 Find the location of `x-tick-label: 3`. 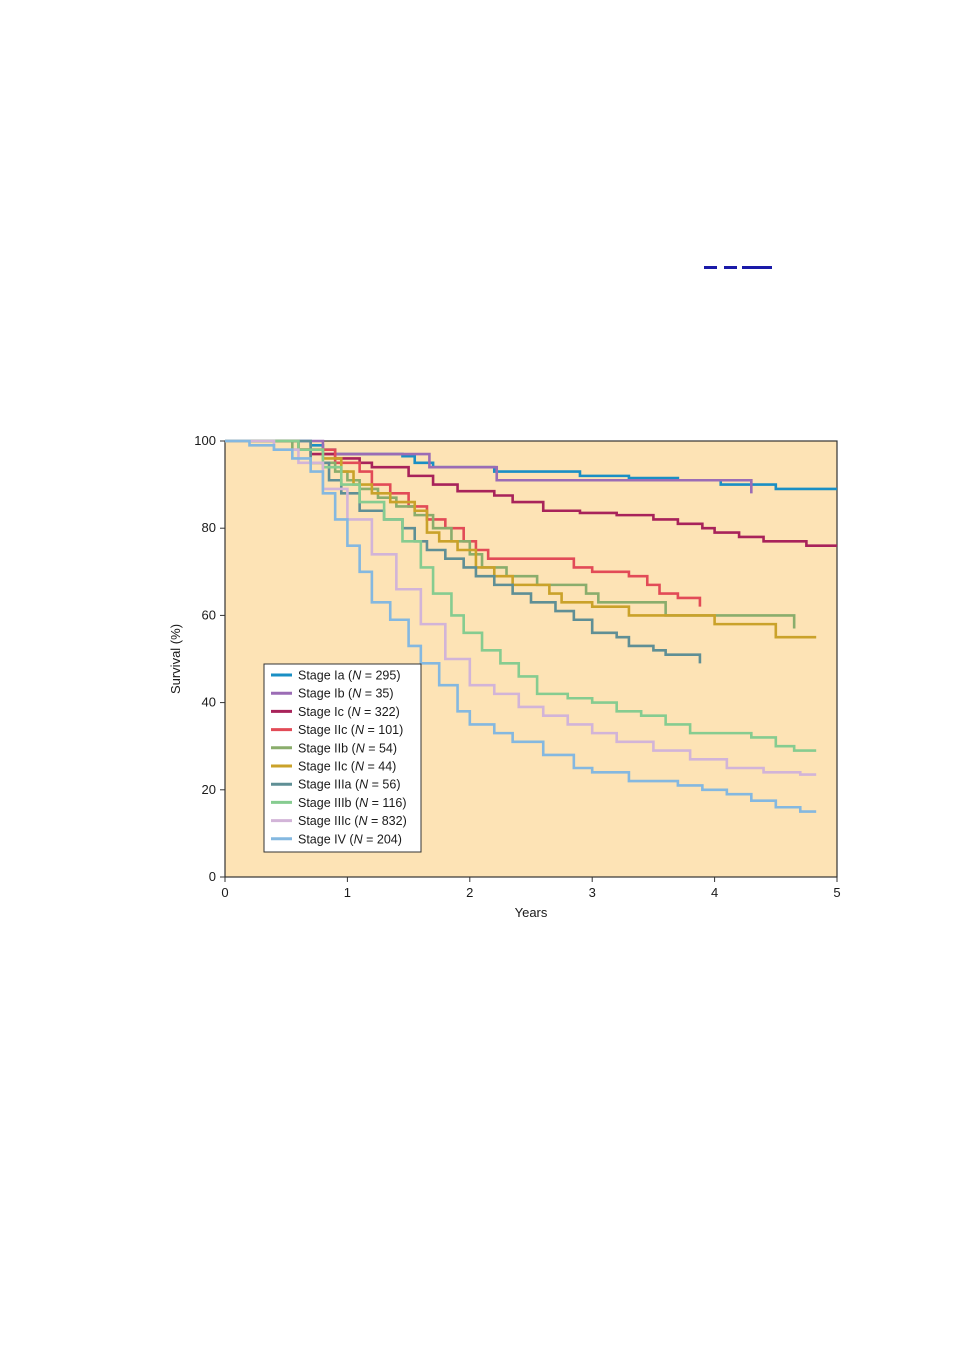

x-tick-label: 3 is located at coordinates (592, 892).